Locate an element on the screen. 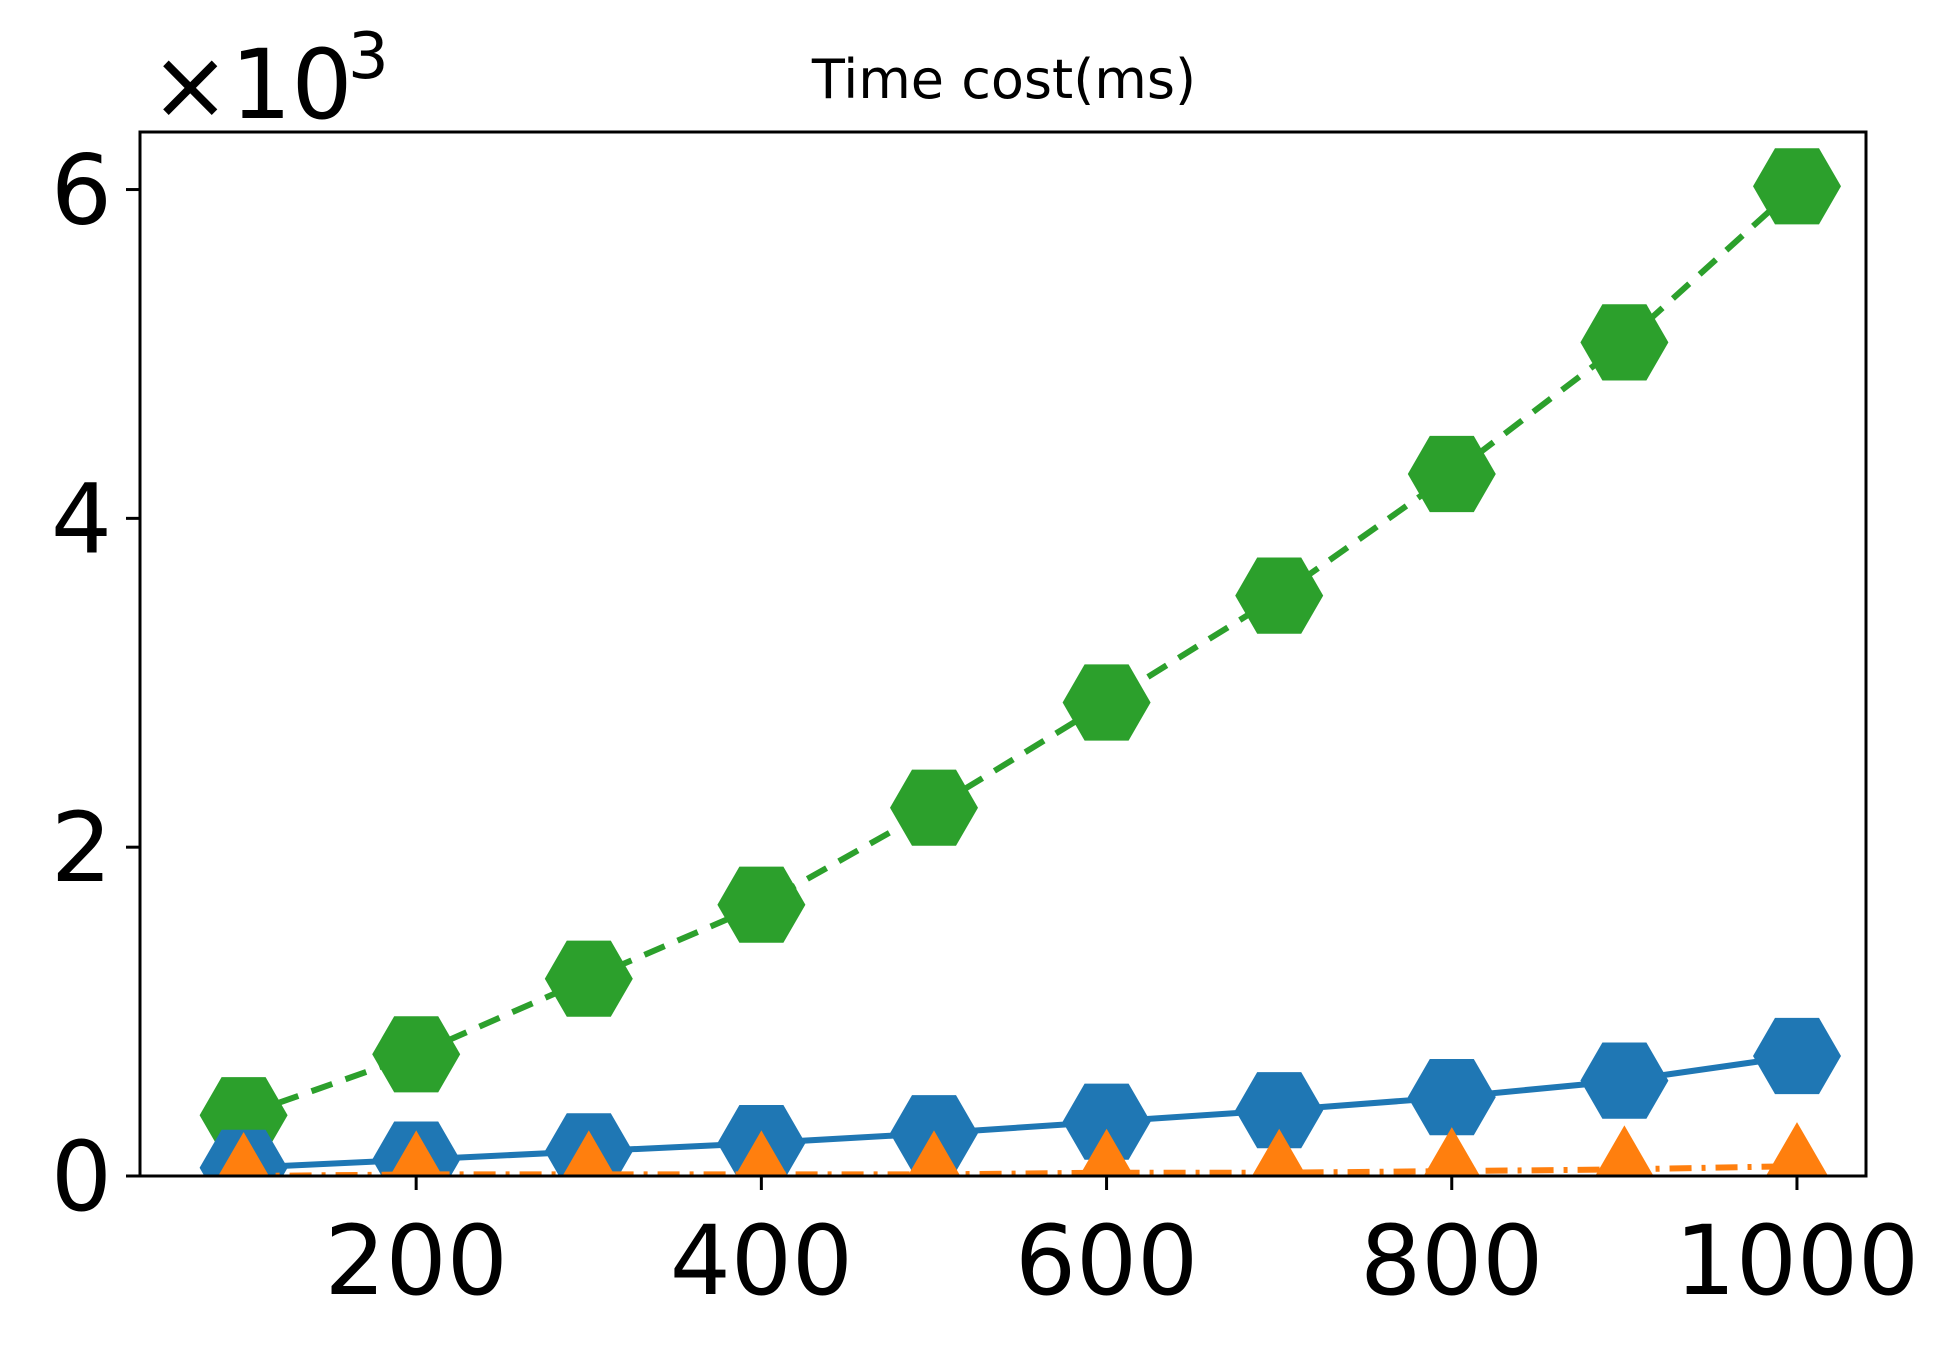  x-tick-label: 1000 is located at coordinates (1797, 1261).